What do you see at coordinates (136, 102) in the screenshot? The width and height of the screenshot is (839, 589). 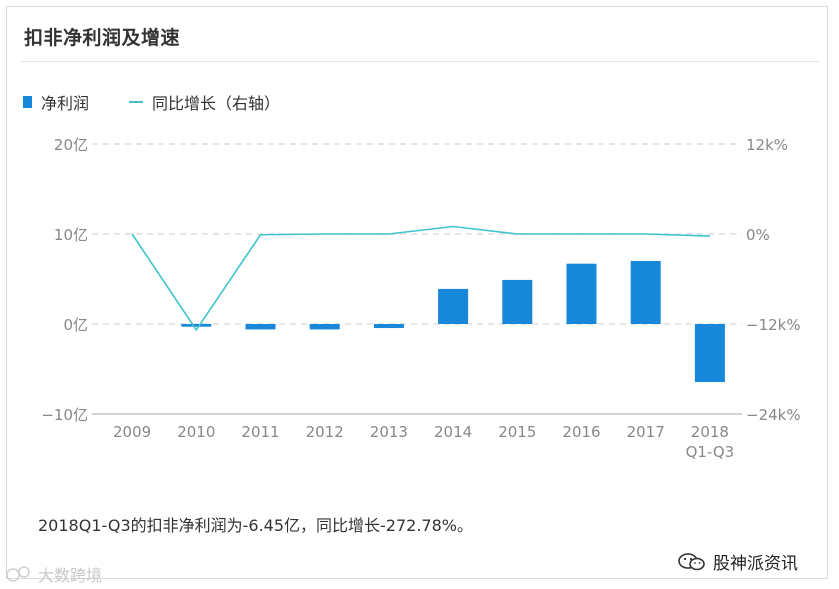 I see `legend-line-swatch` at bounding box center [136, 102].